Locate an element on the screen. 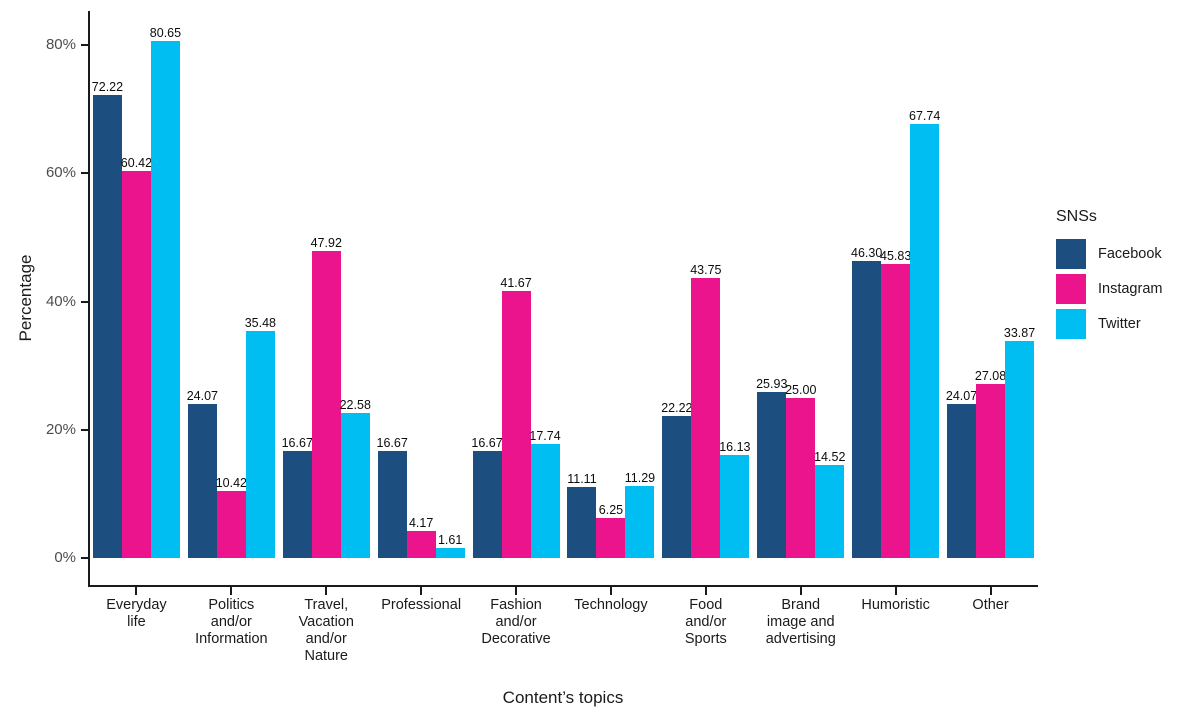 Image resolution: width=1200 pixels, height=728 pixels. y-tick-label: 20% is located at coordinates (60, 429).